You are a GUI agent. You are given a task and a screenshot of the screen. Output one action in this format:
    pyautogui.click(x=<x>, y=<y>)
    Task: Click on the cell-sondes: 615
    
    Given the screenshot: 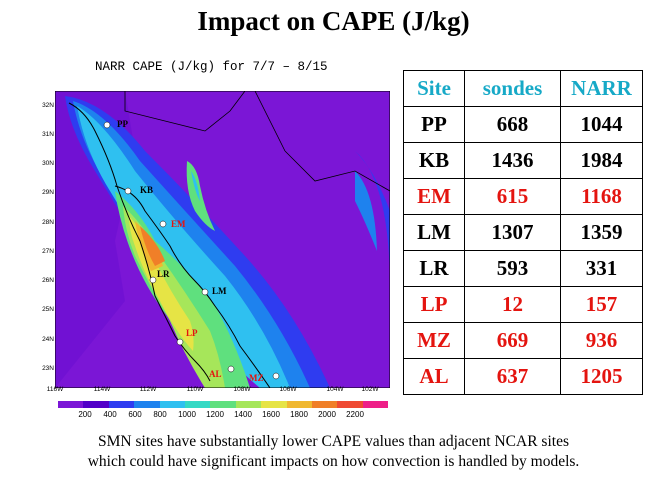 What is the action you would take?
    pyautogui.click(x=512, y=196)
    